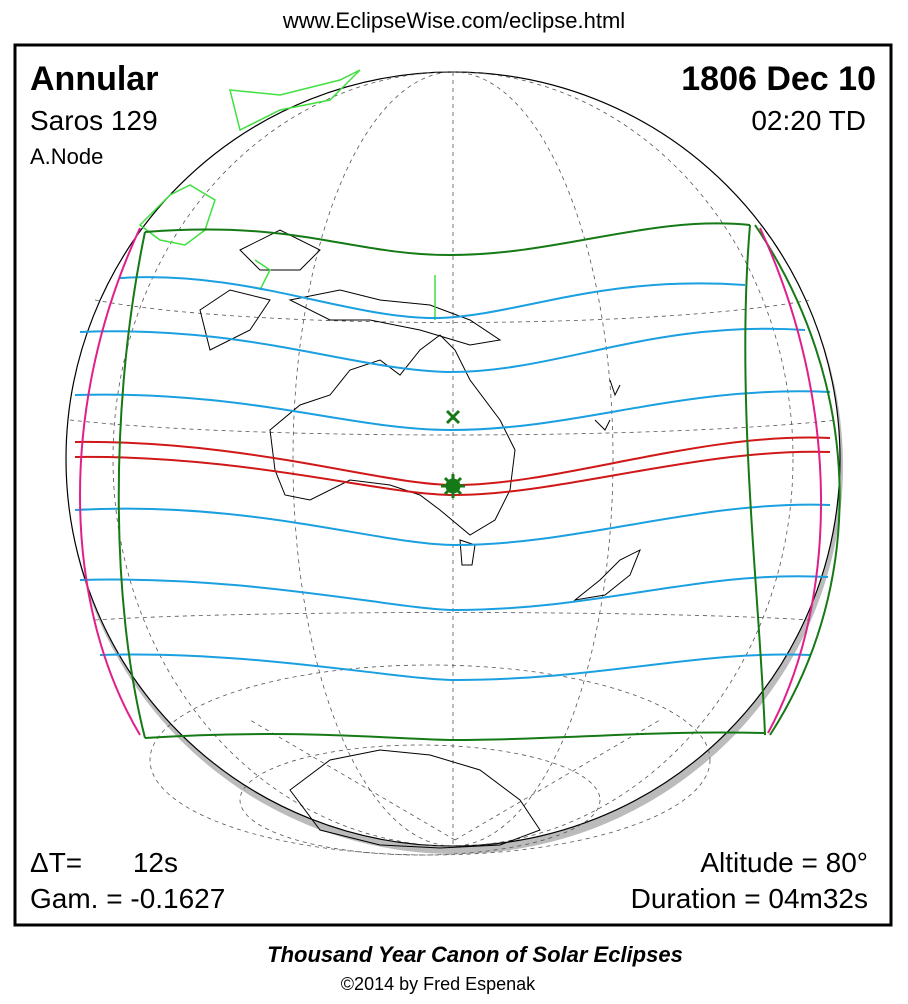 The image size is (908, 1004). I want to click on credit: ©2014 by Fred Espenak, so click(438, 984).